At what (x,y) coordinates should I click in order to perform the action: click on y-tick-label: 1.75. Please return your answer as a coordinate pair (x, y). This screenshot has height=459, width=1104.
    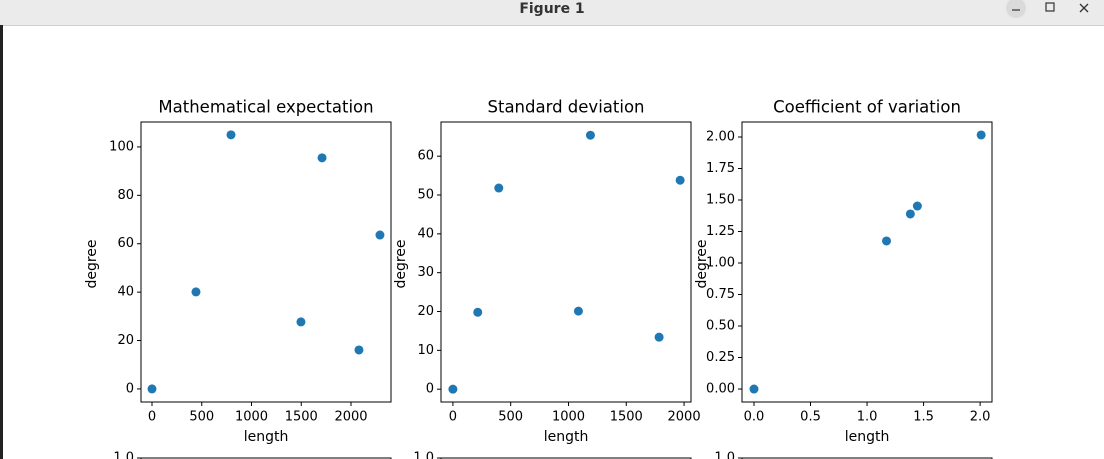
    Looking at the image, I should click on (720, 168).